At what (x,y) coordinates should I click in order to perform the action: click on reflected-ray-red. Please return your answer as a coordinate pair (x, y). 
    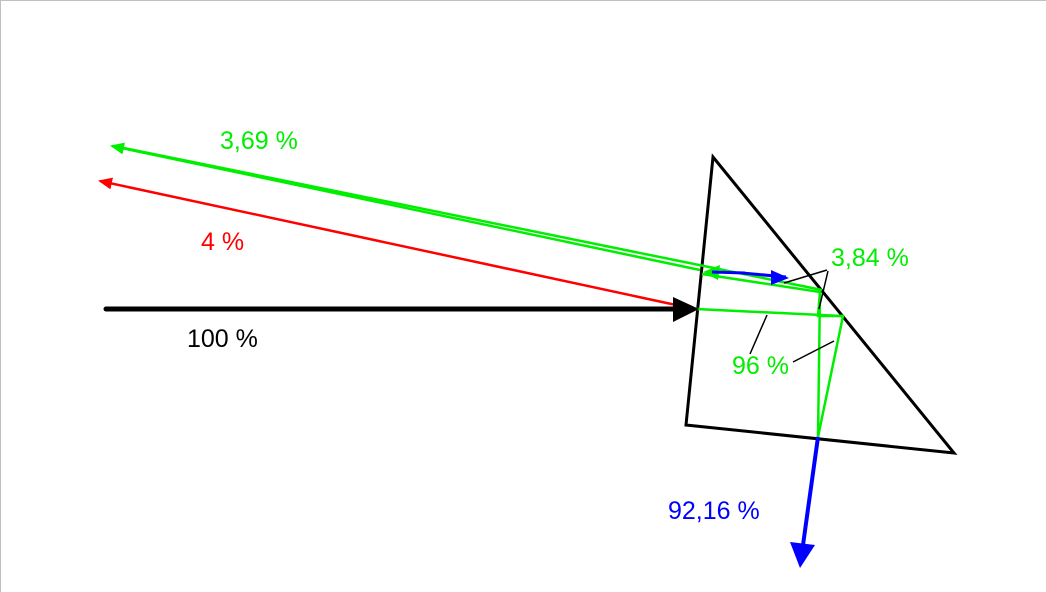
    Looking at the image, I should click on (394, 243).